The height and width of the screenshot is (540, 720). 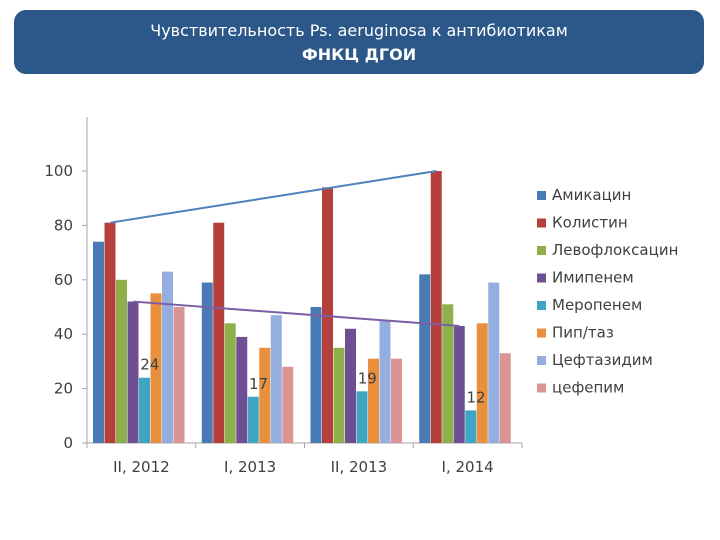 What do you see at coordinates (63, 389) in the screenshot?
I see `y-tick-label: 20` at bounding box center [63, 389].